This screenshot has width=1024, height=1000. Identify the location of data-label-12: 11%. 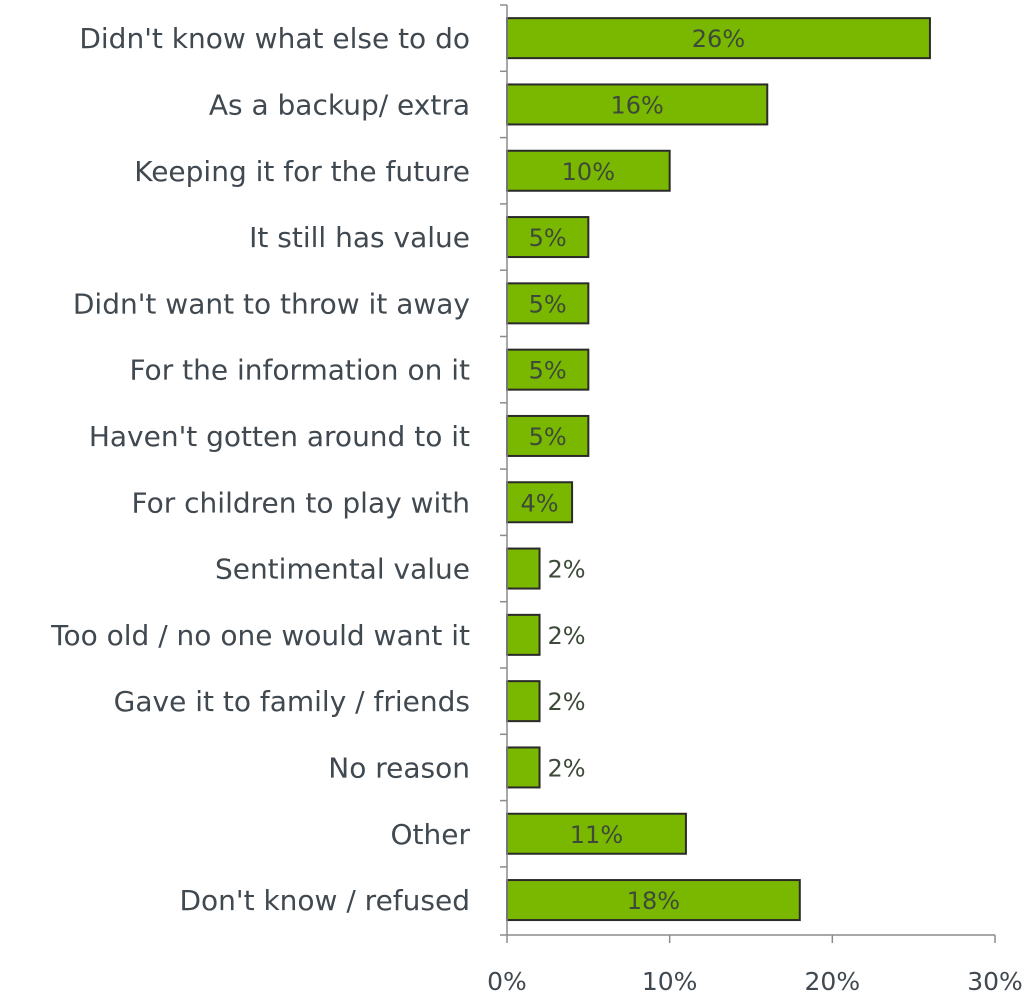
(596, 835).